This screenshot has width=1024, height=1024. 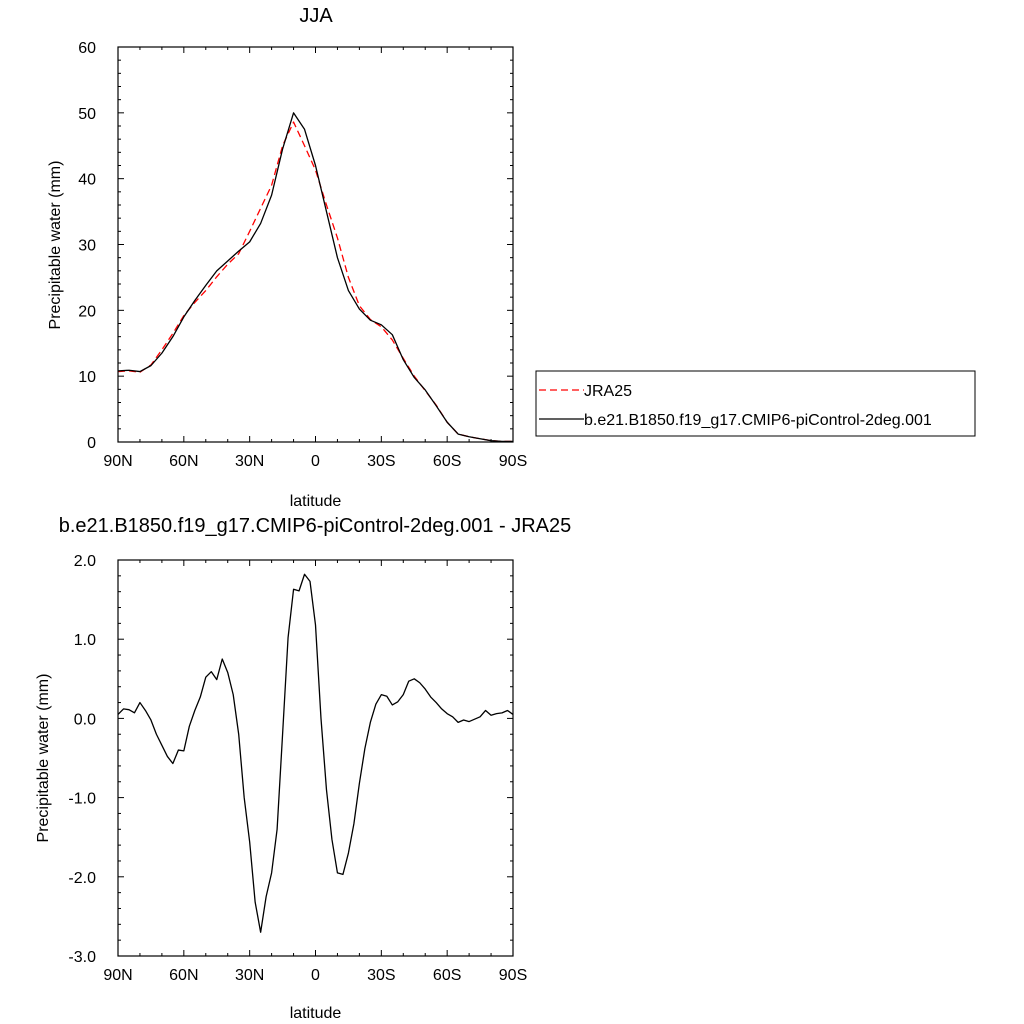 I want to click on top-y-tick-label: 30, so click(x=87, y=246).